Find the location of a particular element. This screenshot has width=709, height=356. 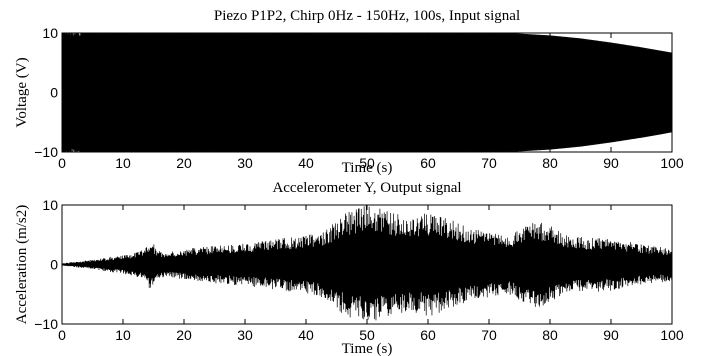

input-x-axis-label: Time (s) is located at coordinates (367, 168).